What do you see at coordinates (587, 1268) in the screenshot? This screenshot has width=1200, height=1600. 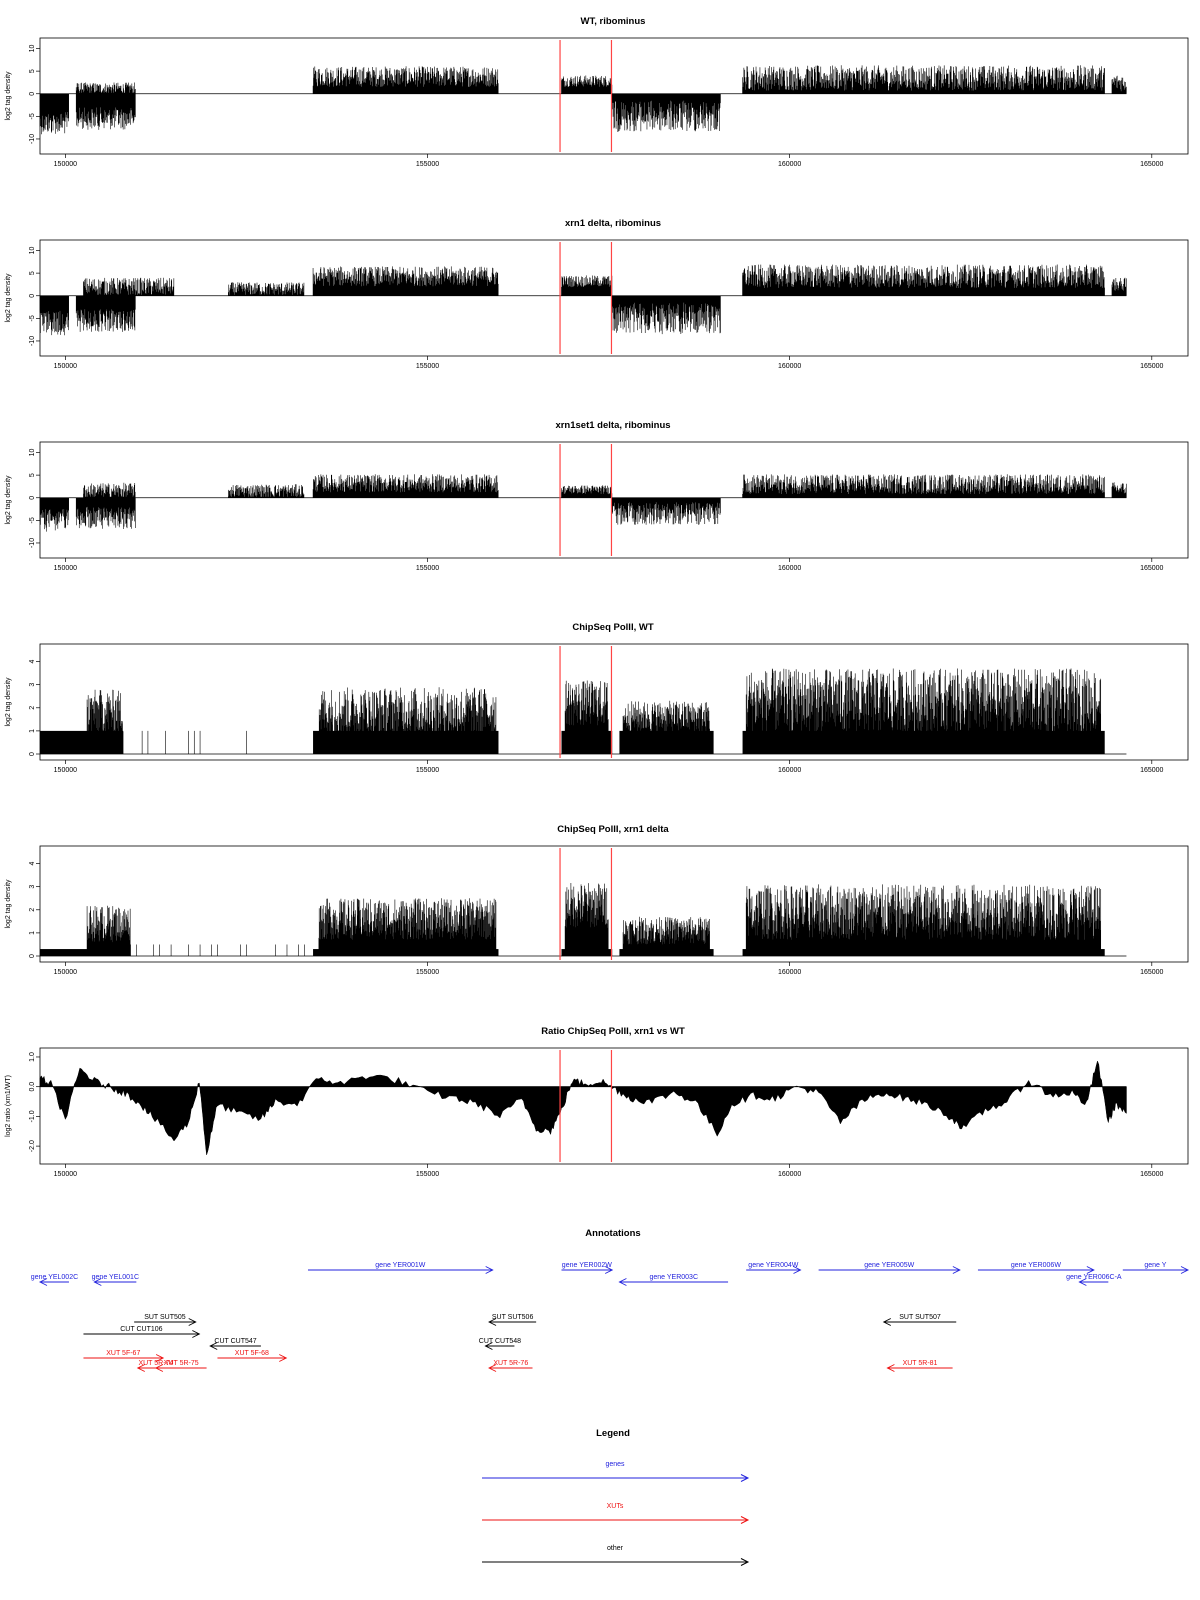 I see `annotation-feature: gene YER002W` at bounding box center [587, 1268].